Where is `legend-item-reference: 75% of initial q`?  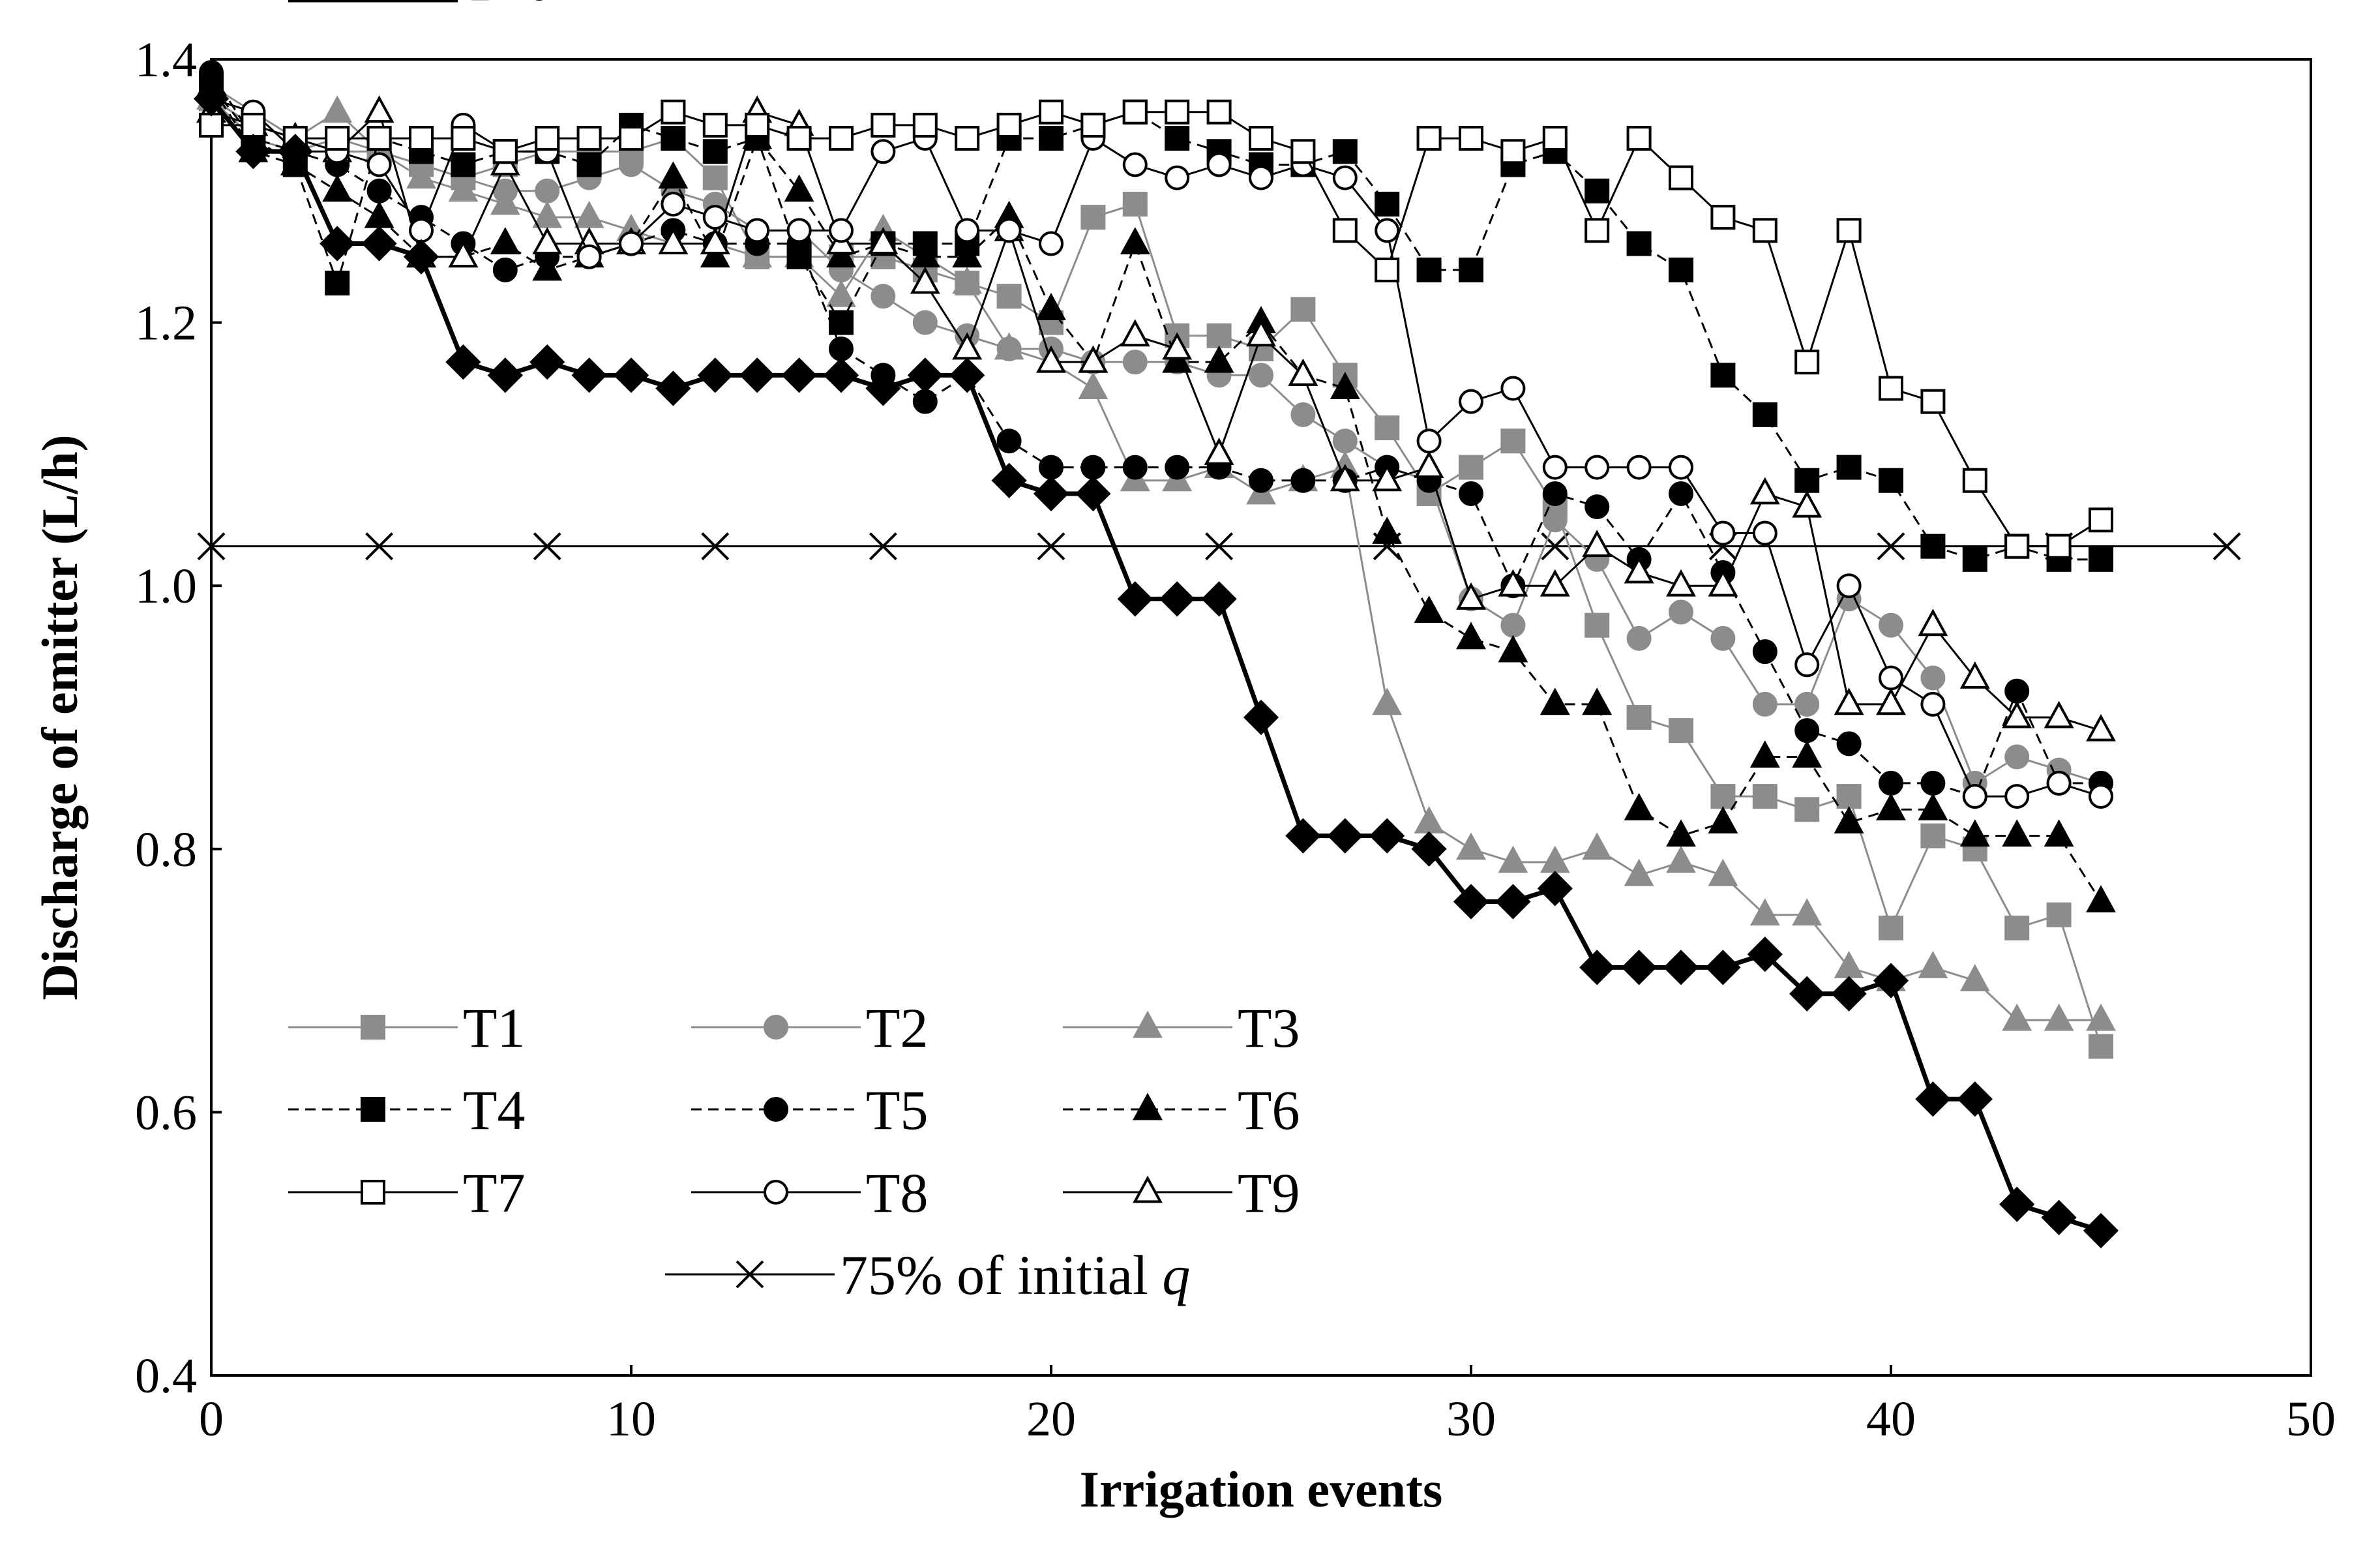 legend-item-reference: 75% of initial q is located at coordinates (927, 1275).